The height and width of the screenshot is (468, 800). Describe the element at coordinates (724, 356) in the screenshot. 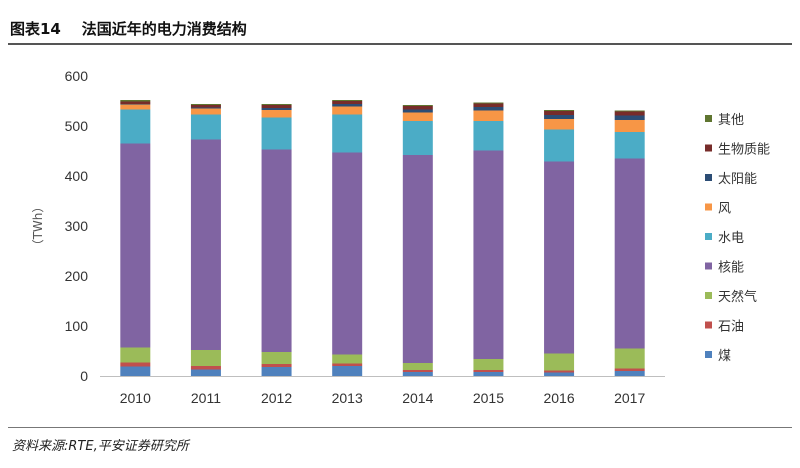

I see `legend-label: 煤` at that location.